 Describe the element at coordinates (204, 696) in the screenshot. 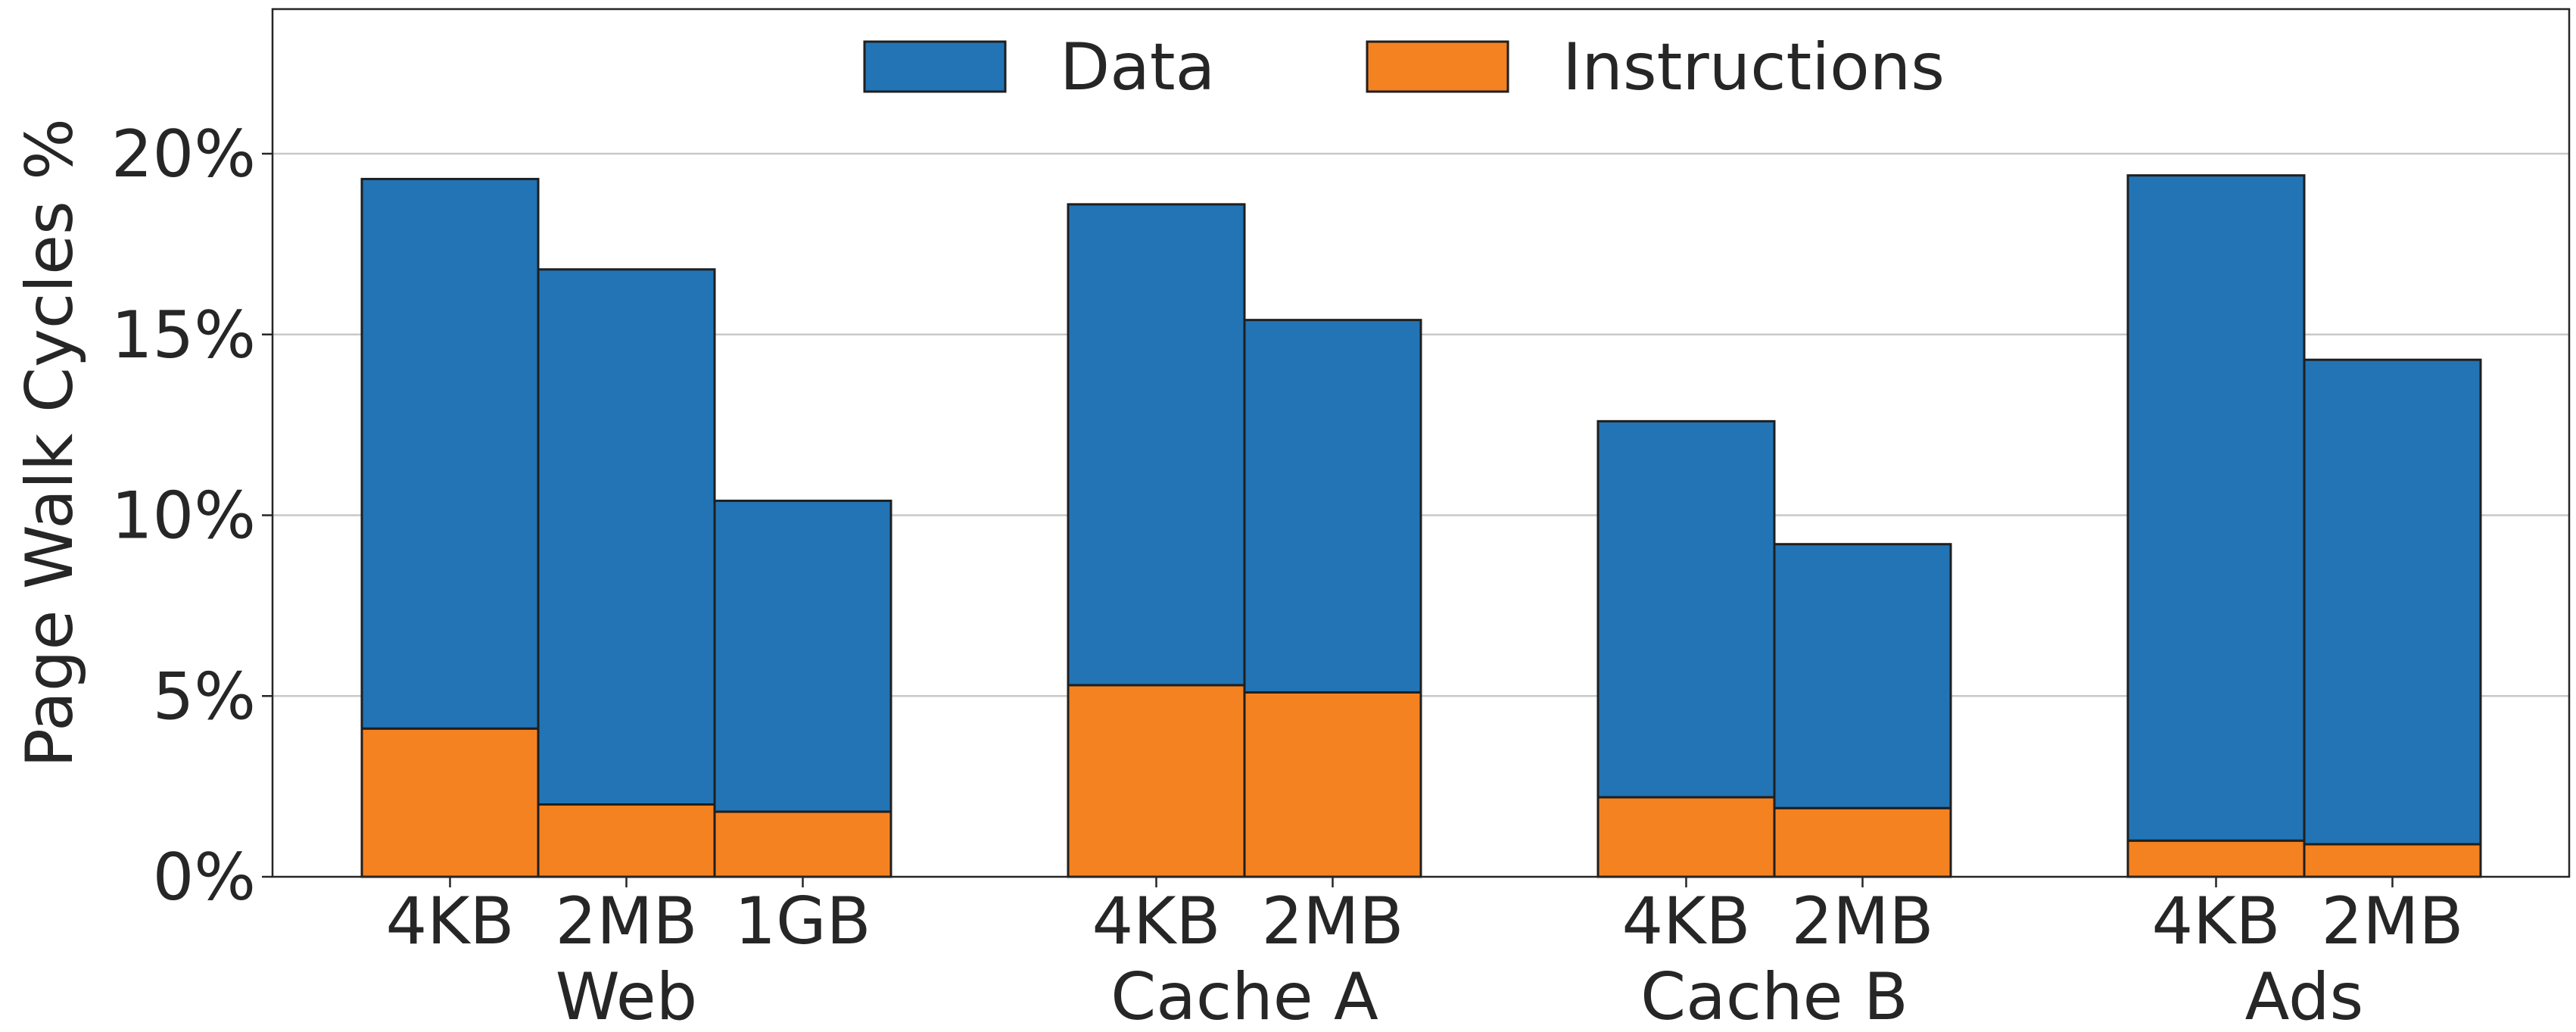

I see `y-tick-label: 5%` at that location.